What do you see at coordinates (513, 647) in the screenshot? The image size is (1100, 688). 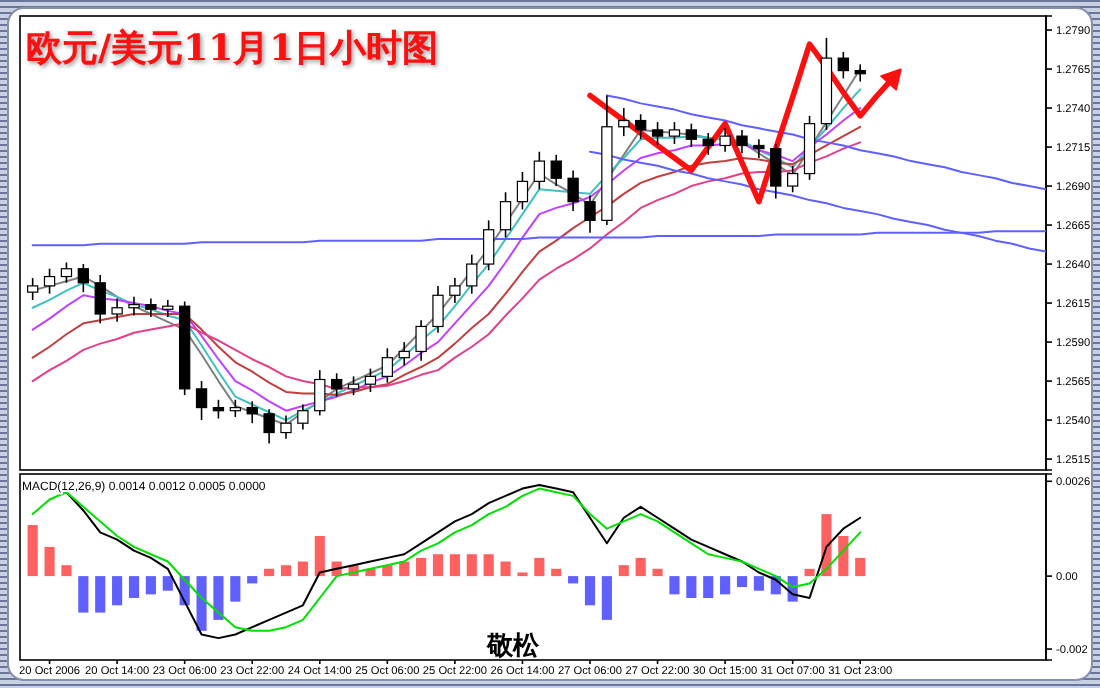 I see `annotation: 敬松` at bounding box center [513, 647].